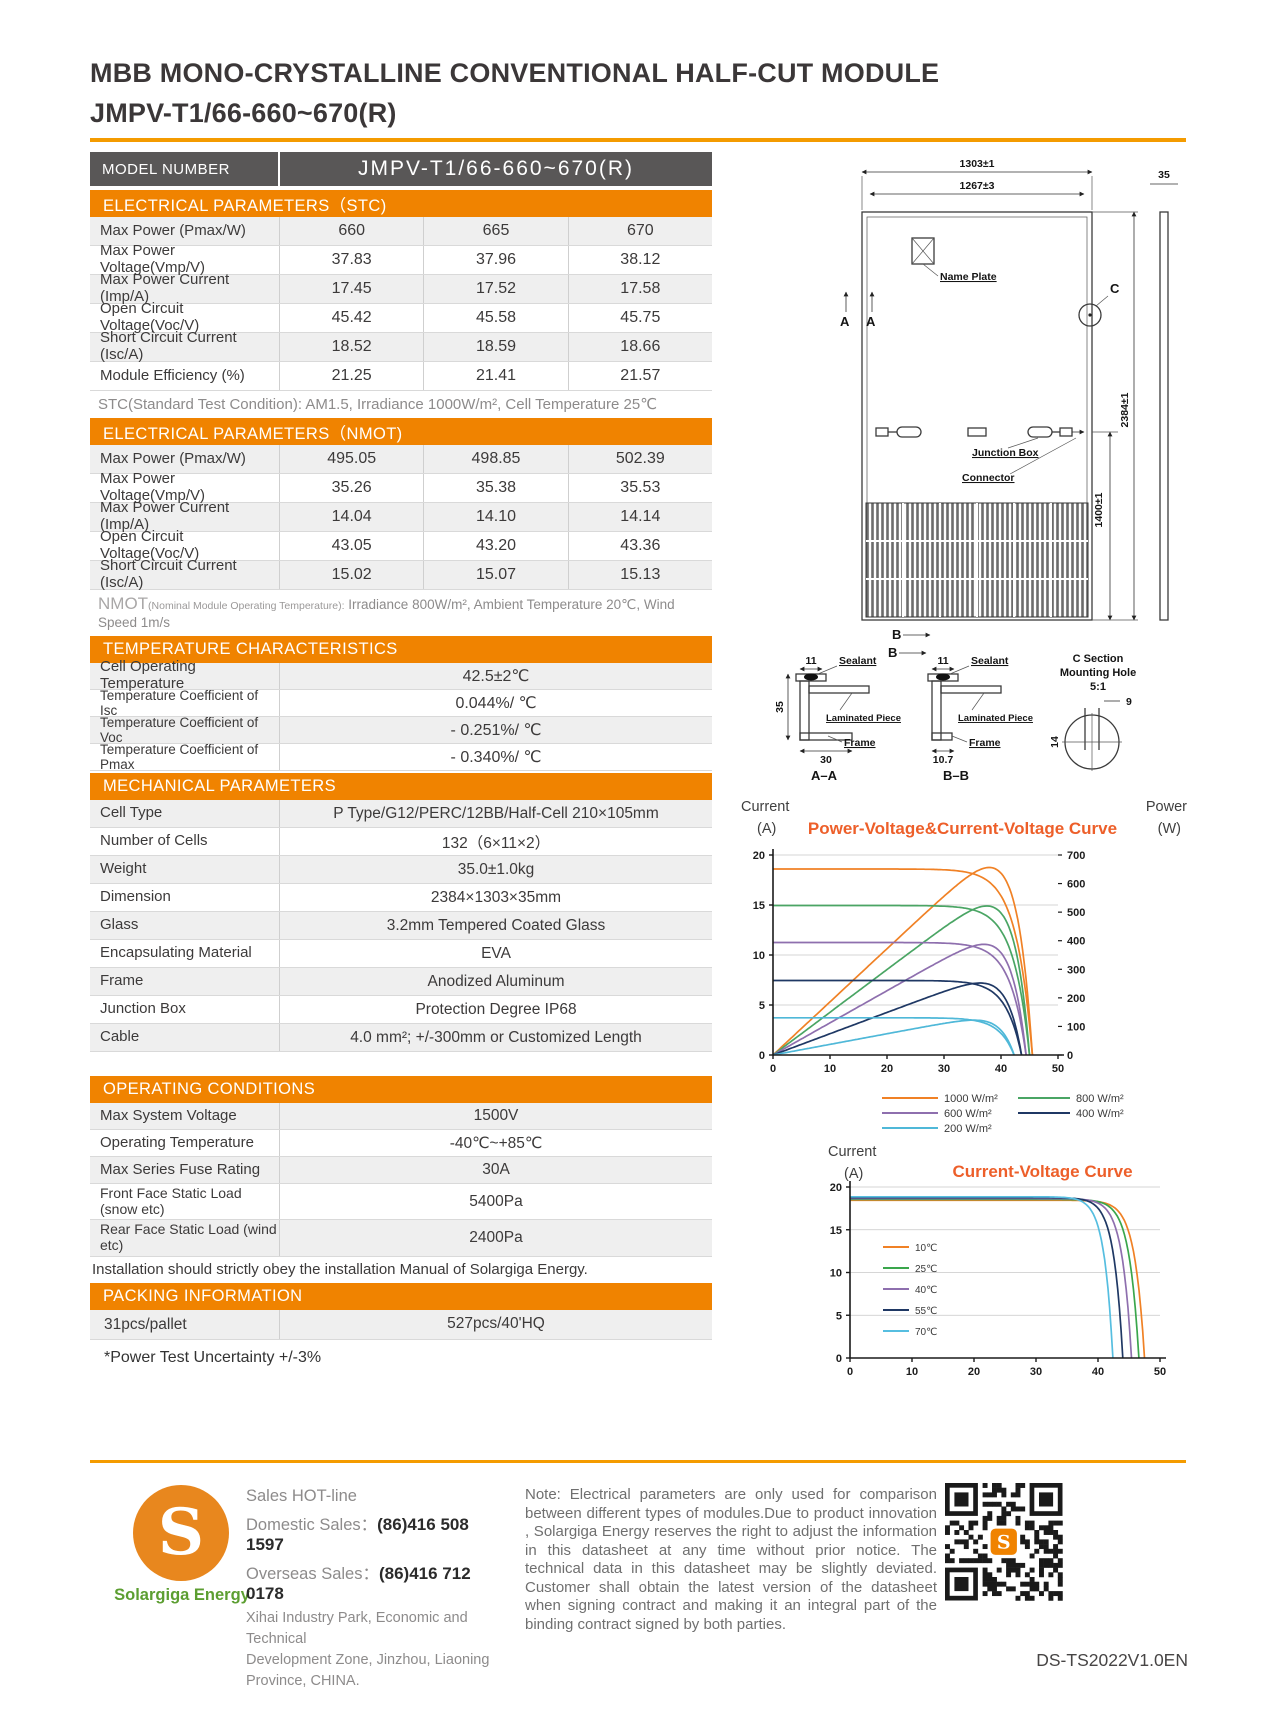  Describe the element at coordinates (926, 1332) in the screenshot. I see `legend-label: 70℃` at that location.